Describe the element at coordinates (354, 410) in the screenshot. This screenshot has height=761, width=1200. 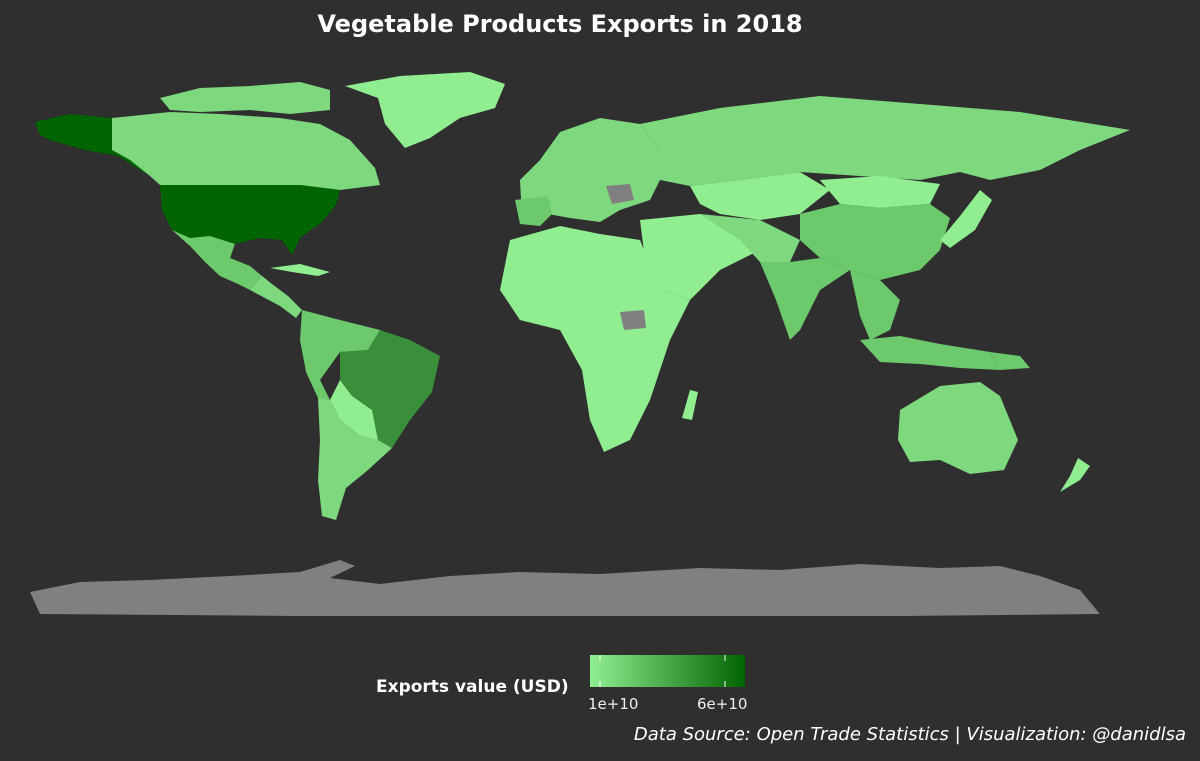
I see `region-bolivia-paraguay` at that location.